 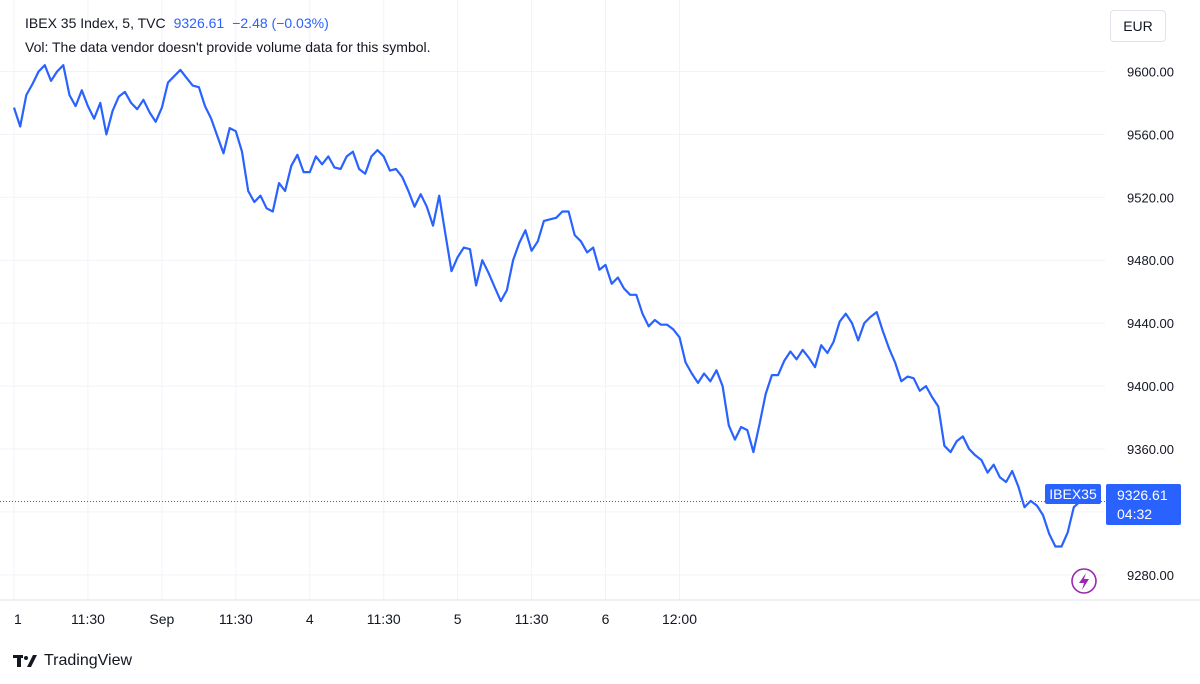 What do you see at coordinates (1150, 449) in the screenshot?
I see `y-tick-label: 9360.00` at bounding box center [1150, 449].